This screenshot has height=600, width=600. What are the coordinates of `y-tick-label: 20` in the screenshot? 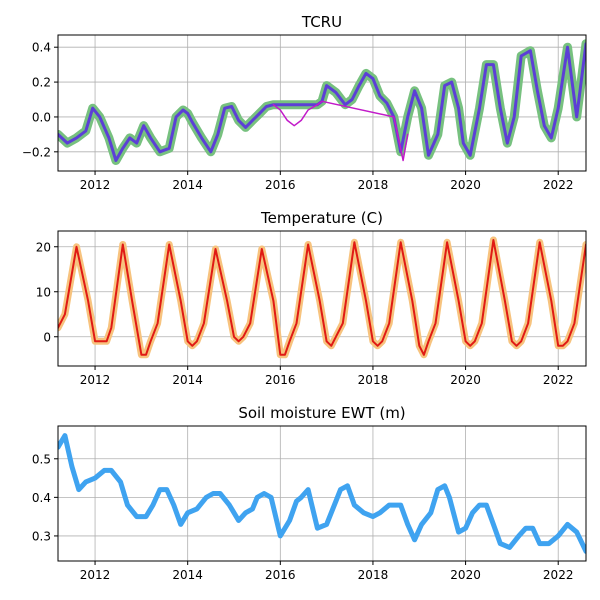 It's located at (43, 247).